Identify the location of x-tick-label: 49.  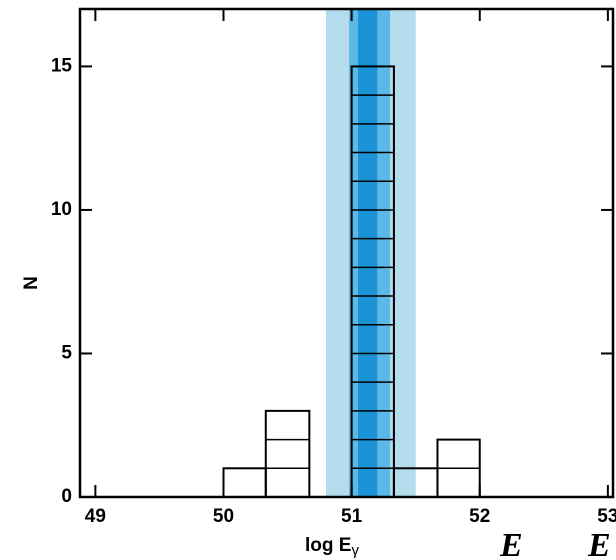
(95, 516).